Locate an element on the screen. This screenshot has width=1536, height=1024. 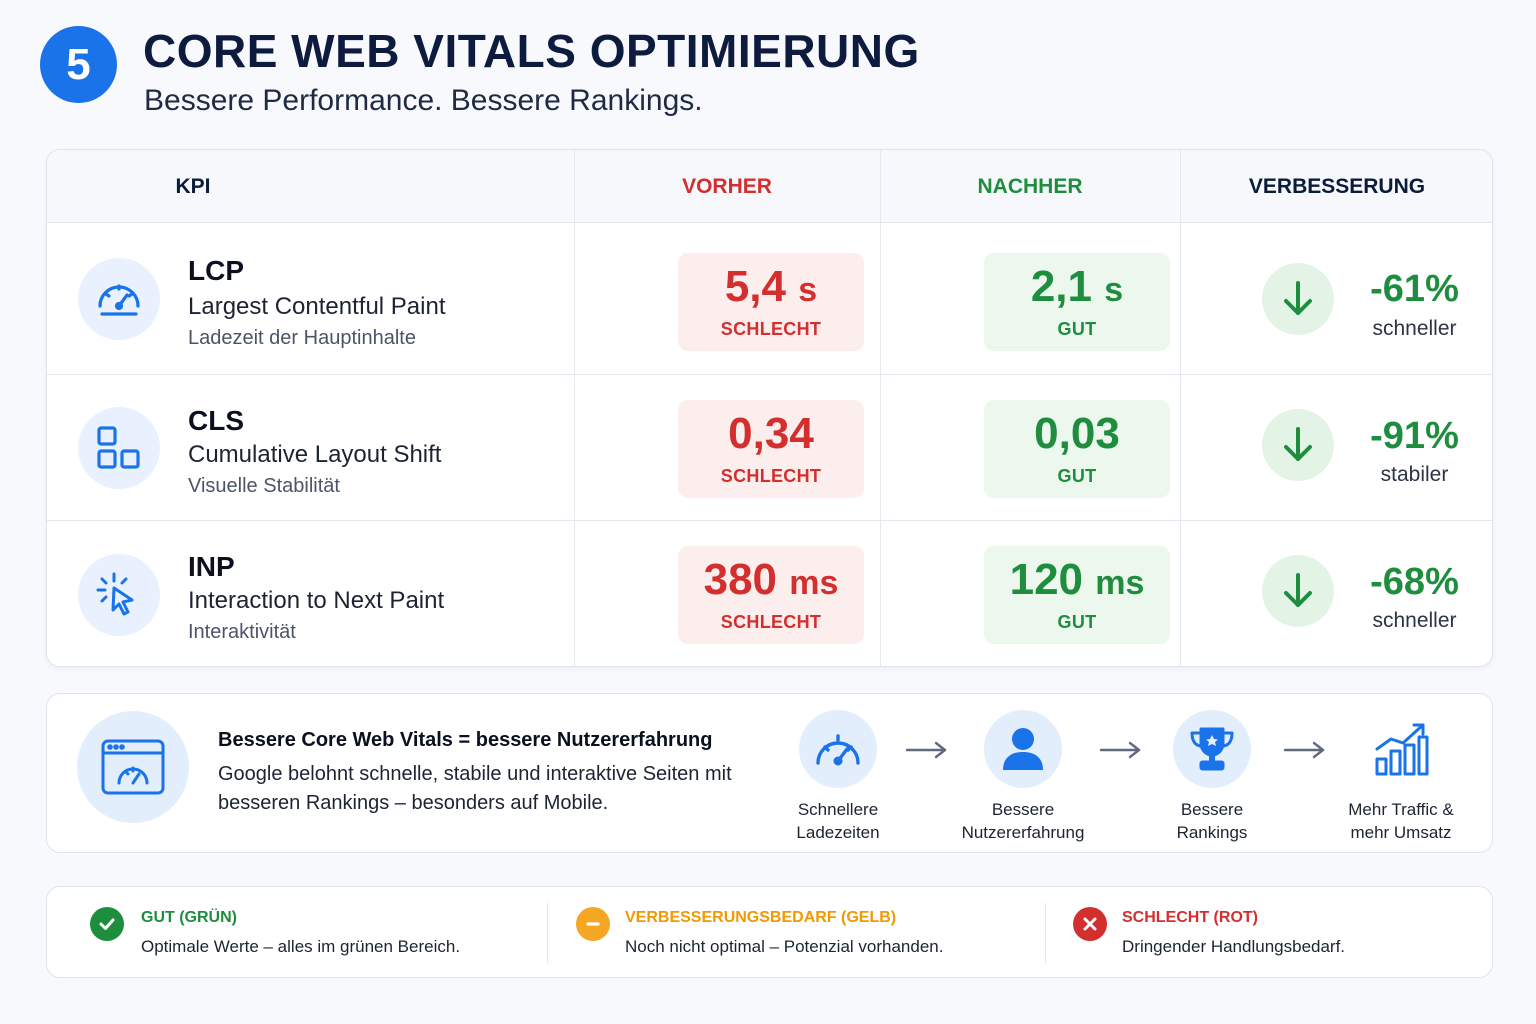
kpi-name: Cumulative Layout Shift is located at coordinates (315, 454).